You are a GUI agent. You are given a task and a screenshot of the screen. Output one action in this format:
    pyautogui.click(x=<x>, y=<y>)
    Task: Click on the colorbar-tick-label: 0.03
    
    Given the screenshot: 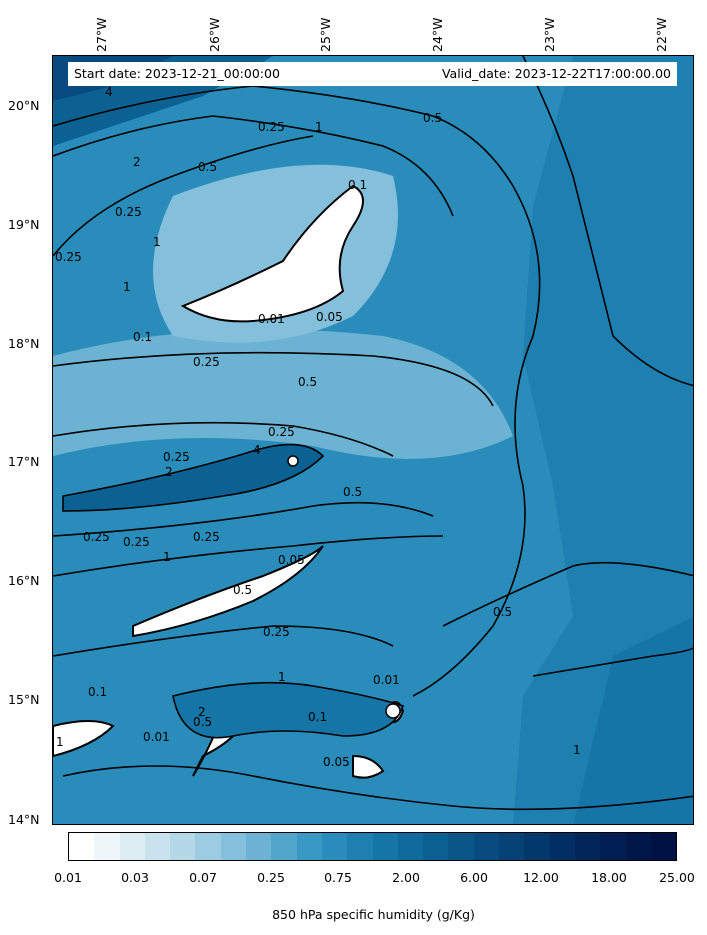 What is the action you would take?
    pyautogui.click(x=135, y=877)
    